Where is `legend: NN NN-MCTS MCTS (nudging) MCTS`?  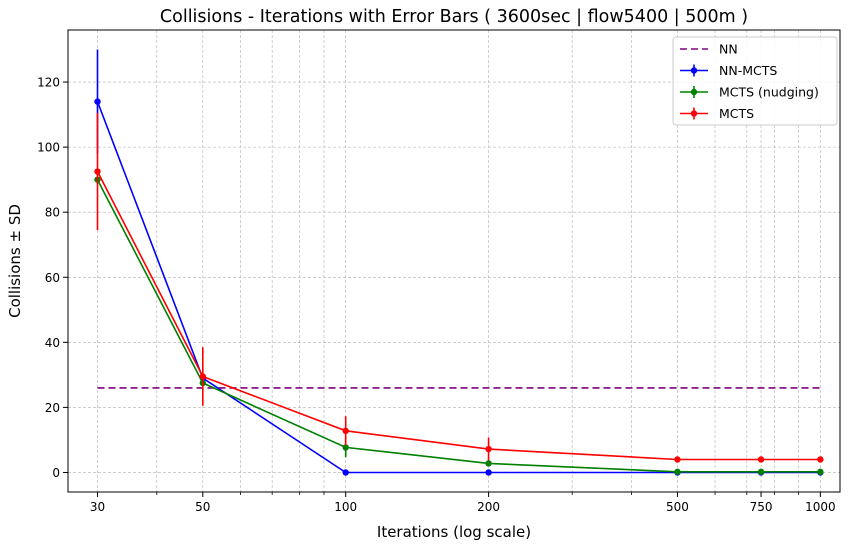
legend: NN NN-MCTS MCTS (nudging) MCTS is located at coordinates (755, 81).